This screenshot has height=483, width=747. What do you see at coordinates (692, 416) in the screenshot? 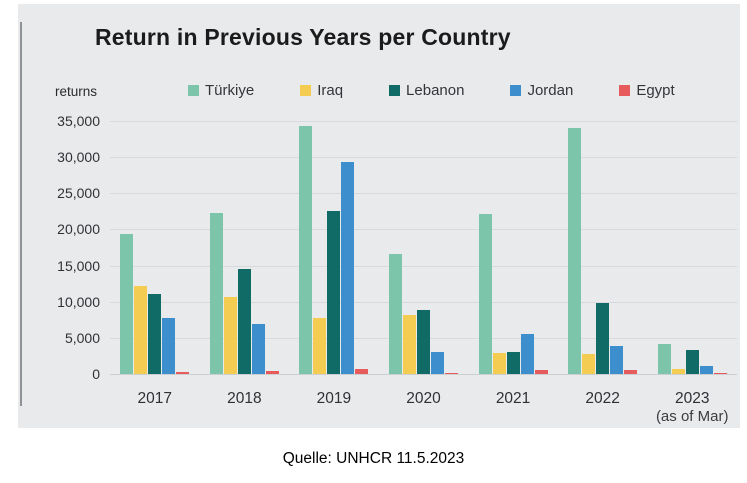
I see `x-tick-sublabel: (as of Mar)` at bounding box center [692, 416].